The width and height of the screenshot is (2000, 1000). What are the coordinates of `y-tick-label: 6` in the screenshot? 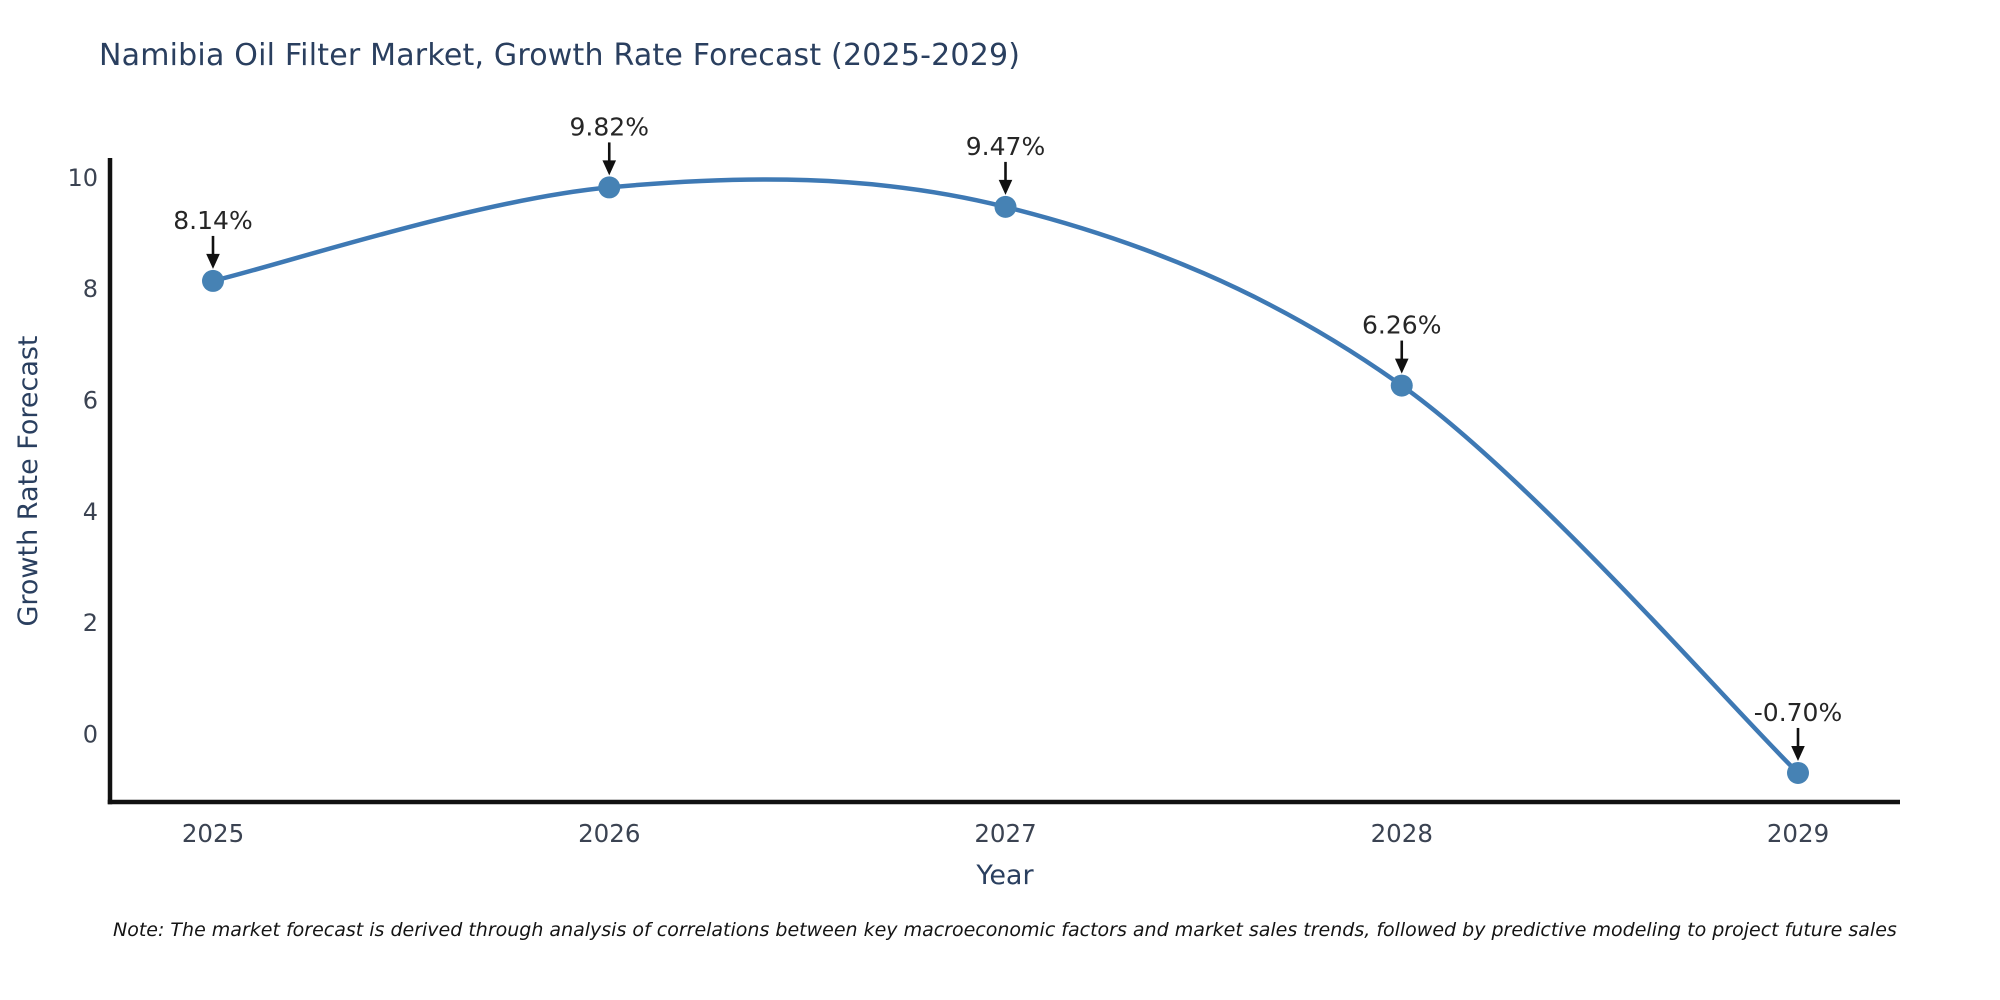 It's located at (90, 401).